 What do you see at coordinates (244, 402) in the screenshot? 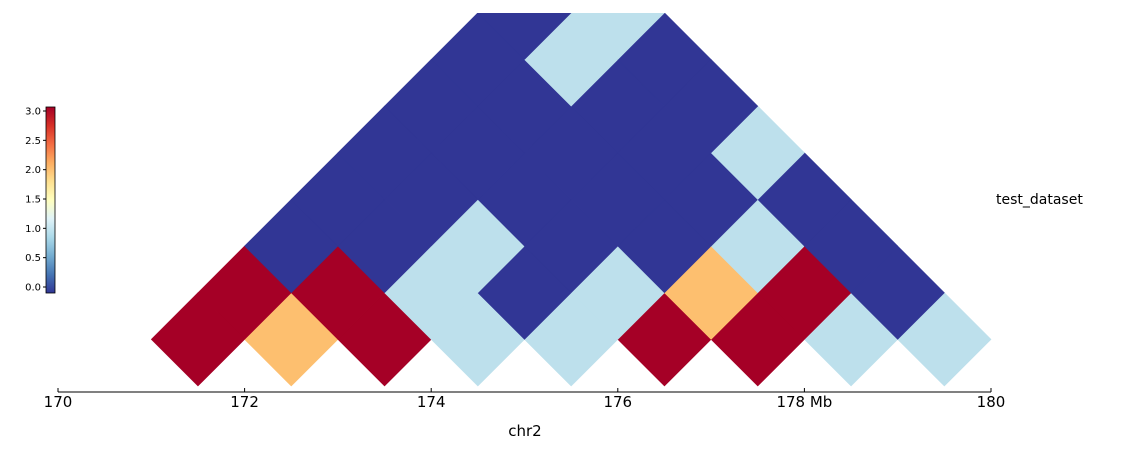
I see `x-tick-label: 172` at bounding box center [244, 402].